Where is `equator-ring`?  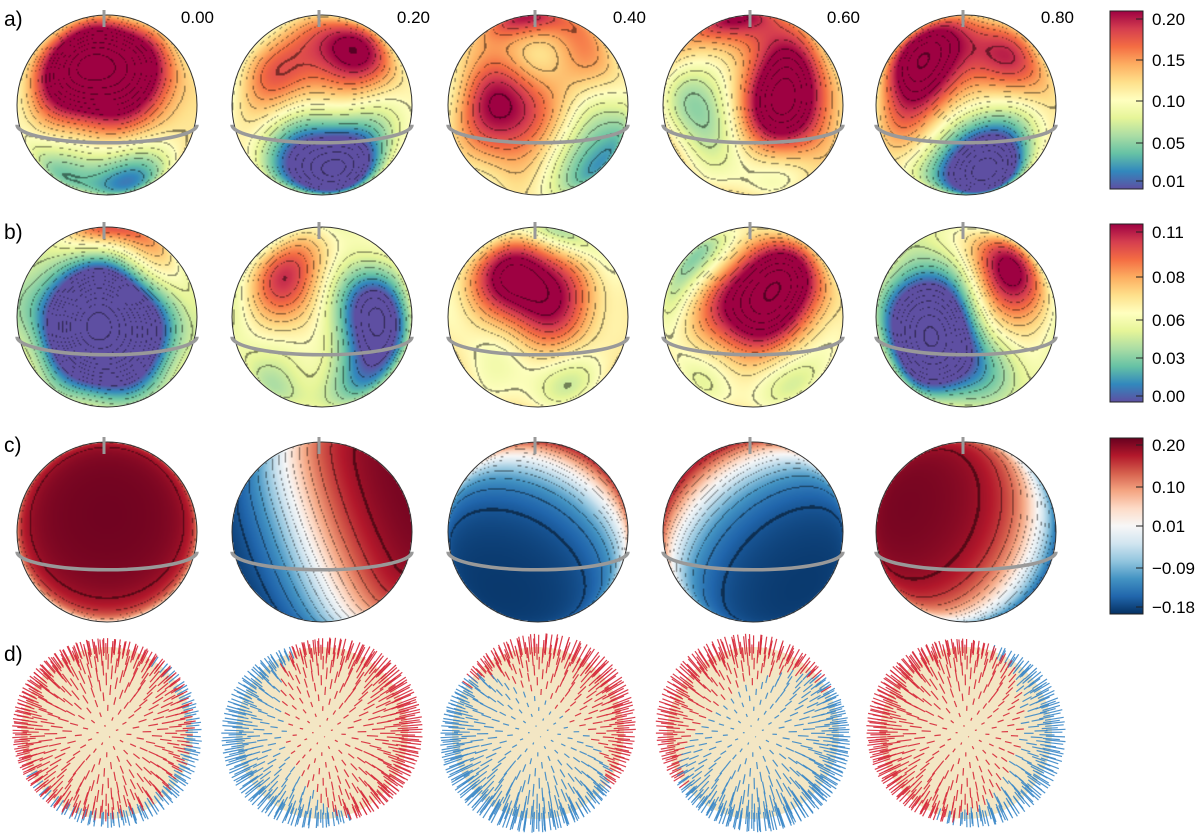
equator-ring is located at coordinates (966, 561).